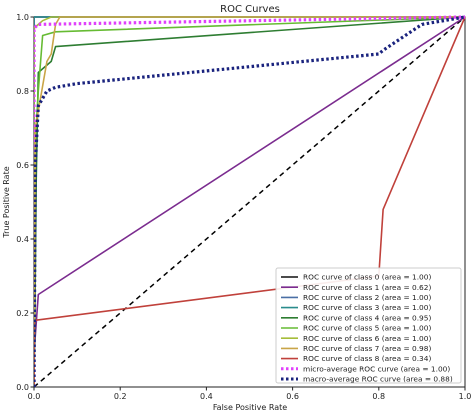  Describe the element at coordinates (250, 407) in the screenshot. I see `x-axis-label: False Positive Rate` at that location.